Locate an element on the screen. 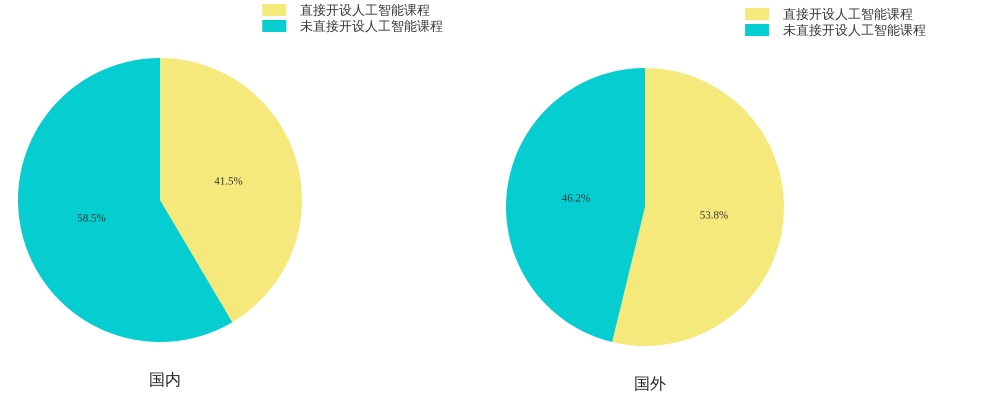 The width and height of the screenshot is (982, 400). data-label: 46.2% is located at coordinates (576, 198).